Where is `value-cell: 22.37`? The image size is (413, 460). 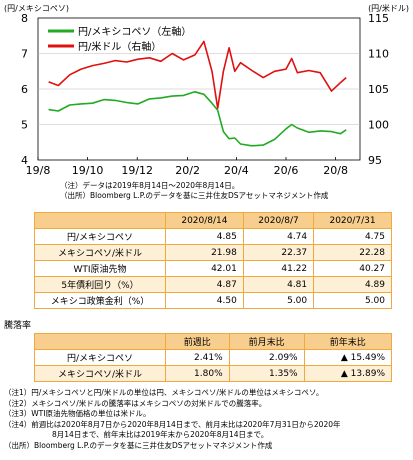
value-cell: 22.37 is located at coordinates (278, 252).